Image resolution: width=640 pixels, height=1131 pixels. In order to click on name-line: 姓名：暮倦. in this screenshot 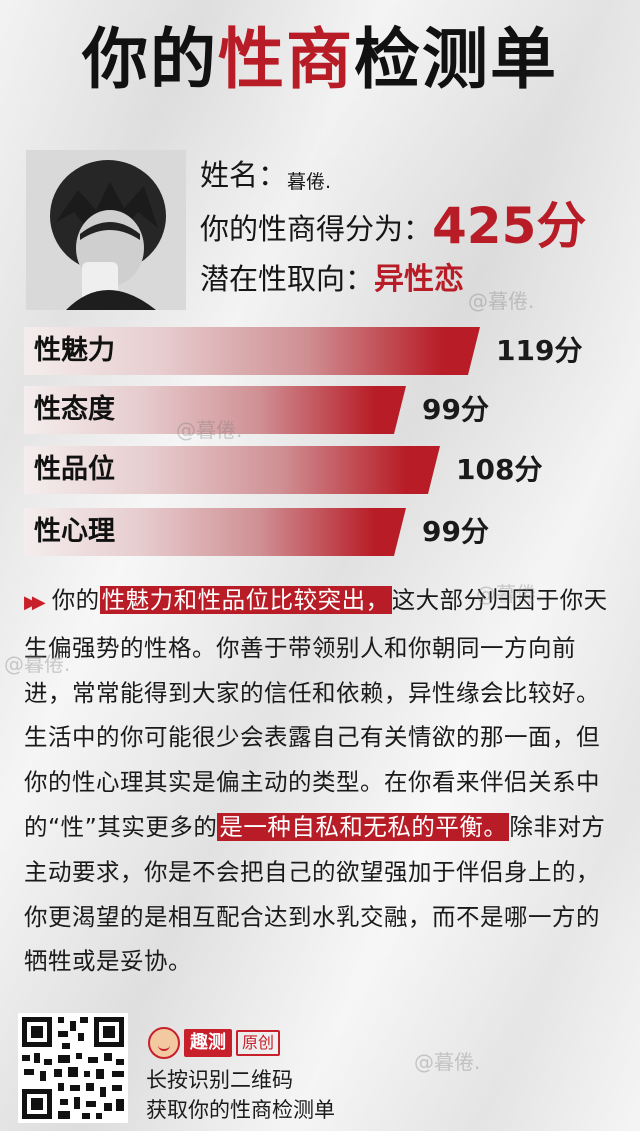, I will do `click(265, 173)`.